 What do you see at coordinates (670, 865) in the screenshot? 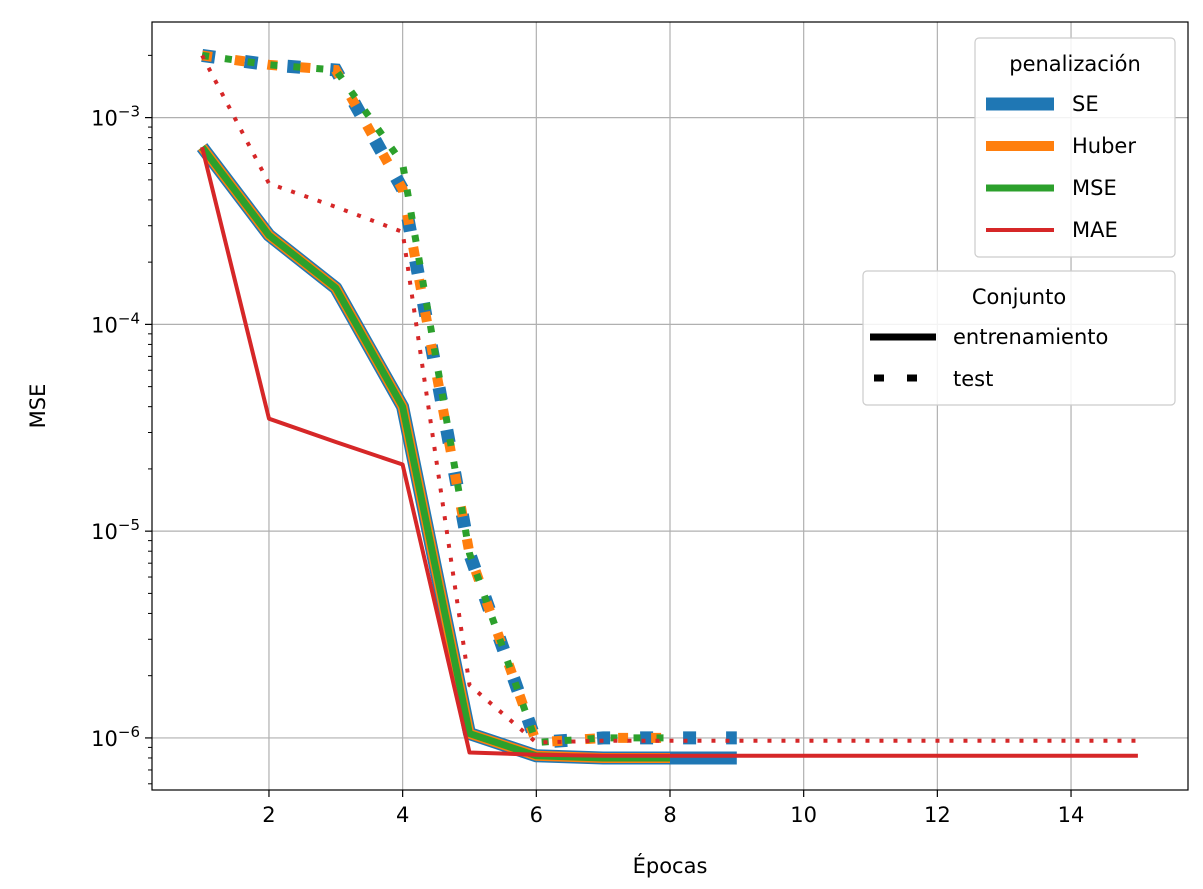
I see `x-axis-title: Épocas` at bounding box center [670, 865].